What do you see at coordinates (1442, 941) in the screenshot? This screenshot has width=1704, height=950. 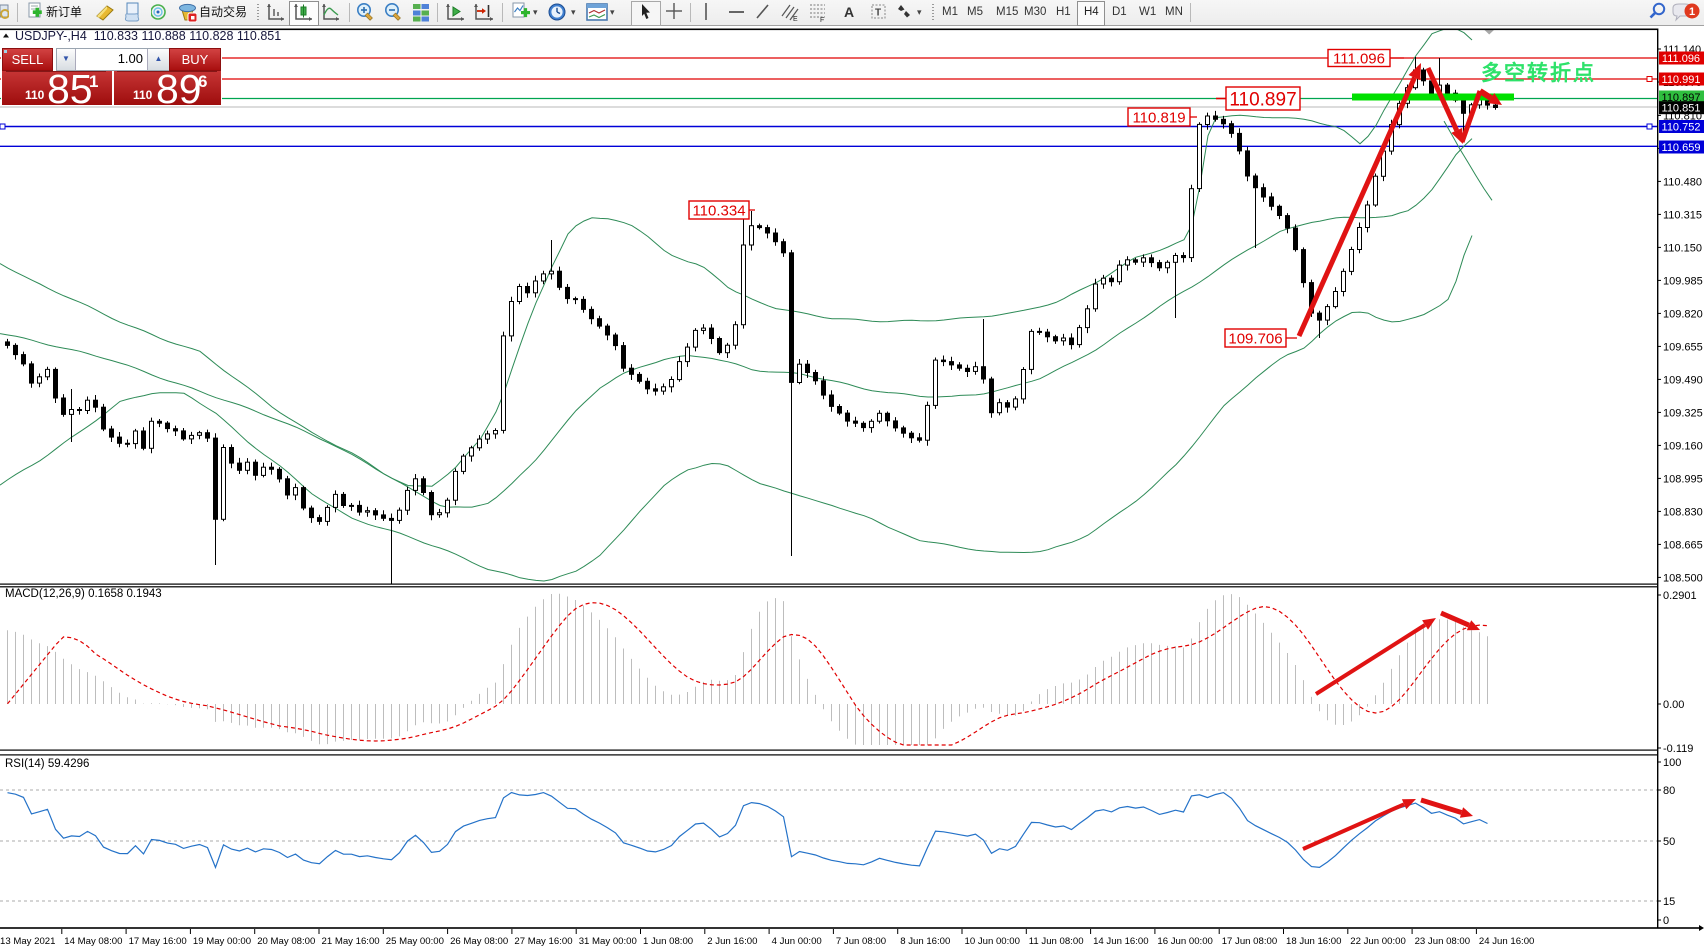 I see `svg-text: 23 Jun 08:00` at bounding box center [1442, 941].